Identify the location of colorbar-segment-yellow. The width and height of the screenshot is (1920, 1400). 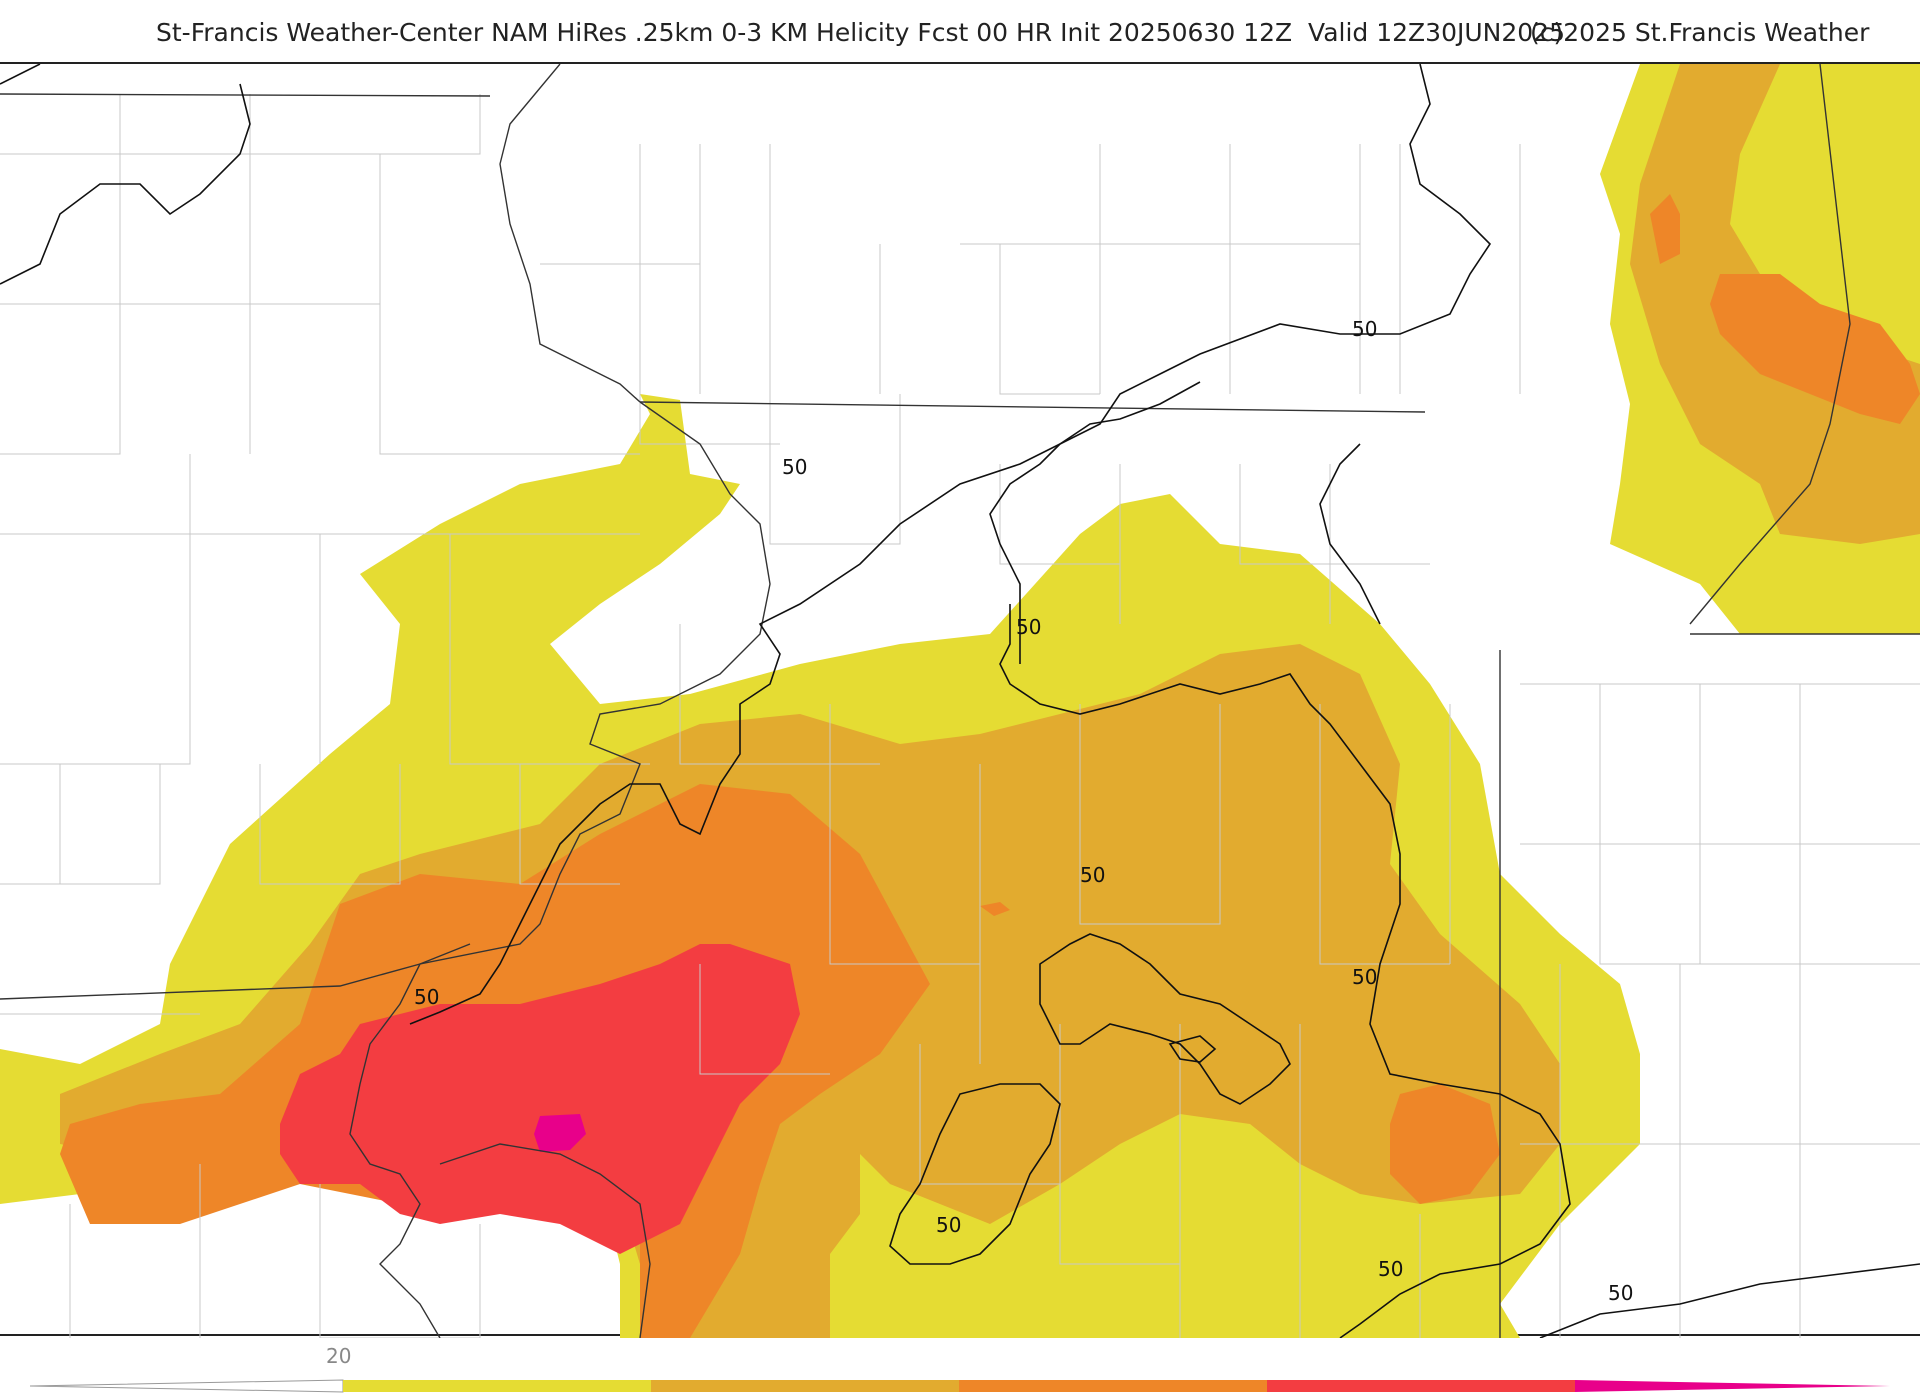
(497, 1386).